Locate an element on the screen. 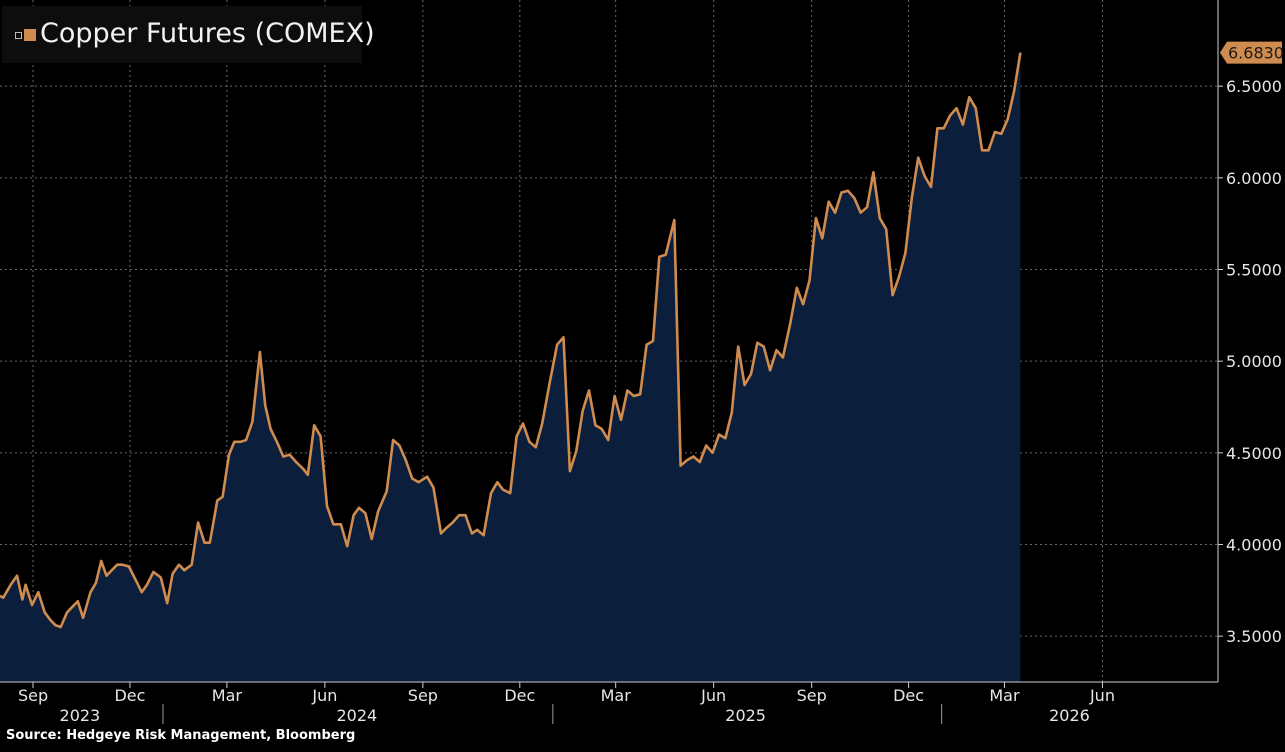 The image size is (1285, 752). x-year-label: 2024 is located at coordinates (356, 715).